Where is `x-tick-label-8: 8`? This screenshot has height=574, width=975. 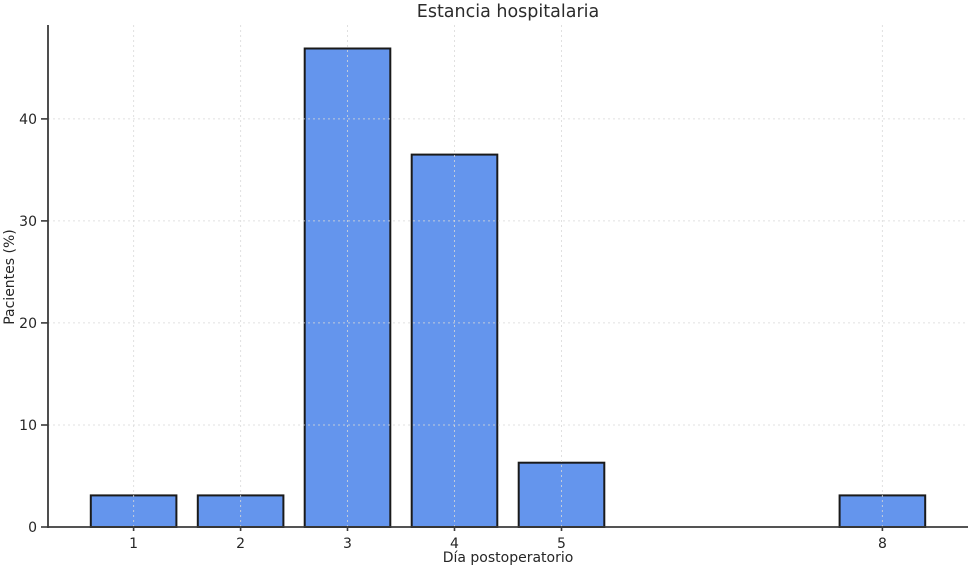
x-tick-label-8: 8 is located at coordinates (882, 544).